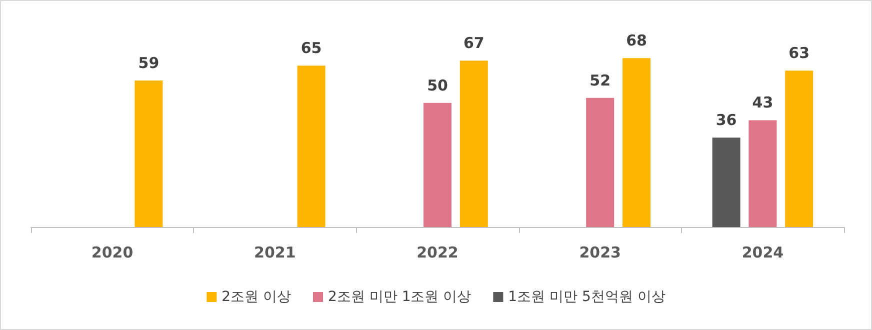 The height and width of the screenshot is (330, 872). I want to click on x-tick-label: 2024, so click(763, 253).